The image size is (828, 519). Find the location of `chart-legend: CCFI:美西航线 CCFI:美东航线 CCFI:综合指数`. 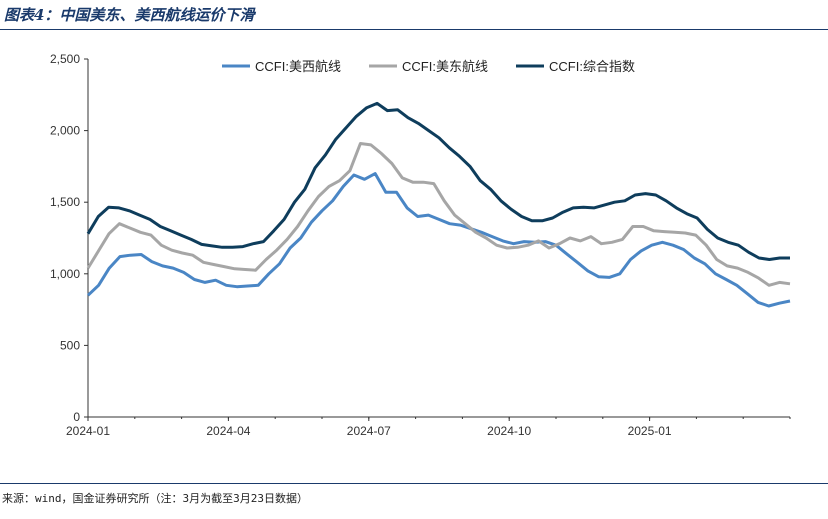

chart-legend: CCFI:美西航线 CCFI:美东航线 CCFI:综合指数 is located at coordinates (428, 66).